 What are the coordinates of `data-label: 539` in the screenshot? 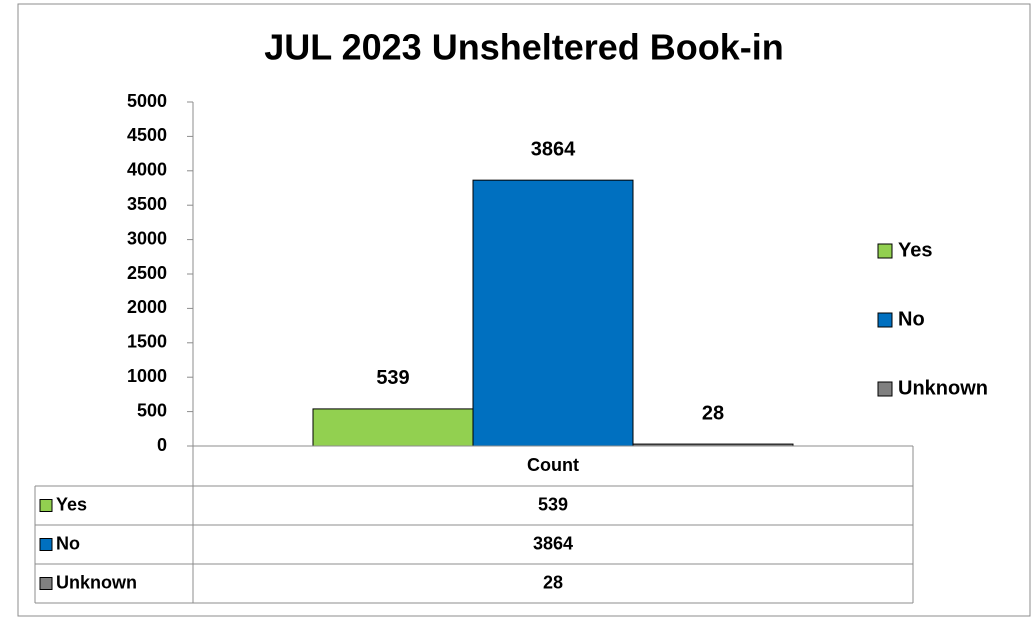 It's located at (392, 378).